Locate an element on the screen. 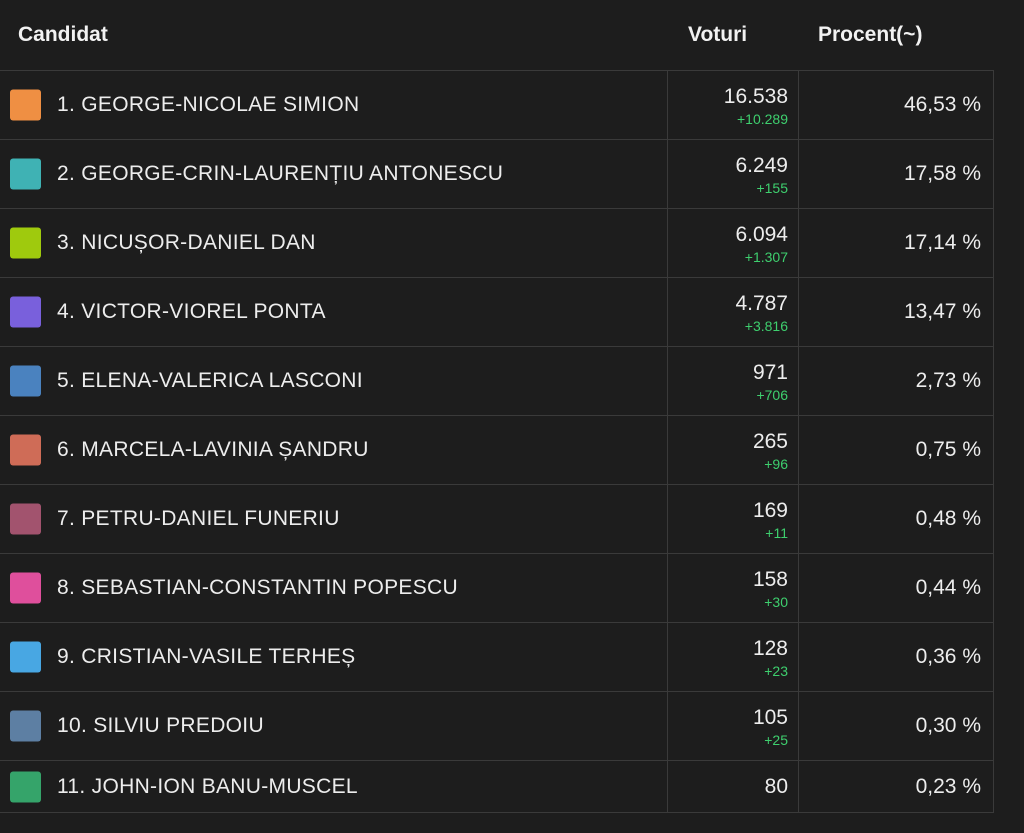 The height and width of the screenshot is (833, 1024). percent-cell: 0,48 % is located at coordinates (896, 519).